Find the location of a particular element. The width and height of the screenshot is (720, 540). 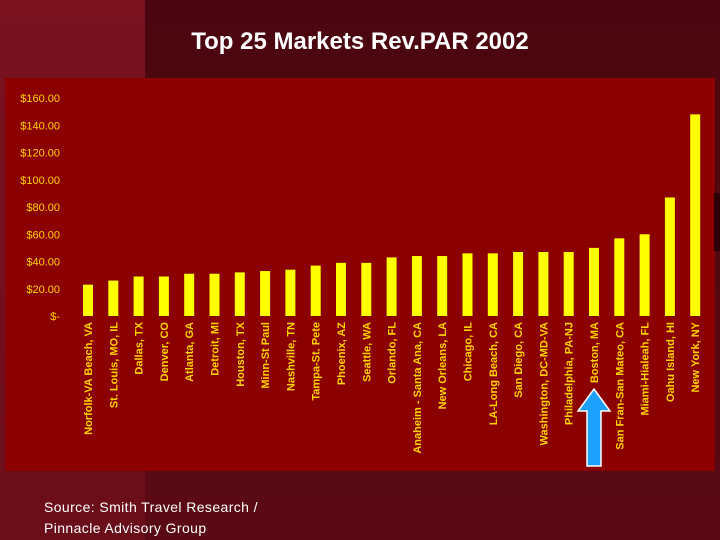

right-edge-strip is located at coordinates (717, 222).